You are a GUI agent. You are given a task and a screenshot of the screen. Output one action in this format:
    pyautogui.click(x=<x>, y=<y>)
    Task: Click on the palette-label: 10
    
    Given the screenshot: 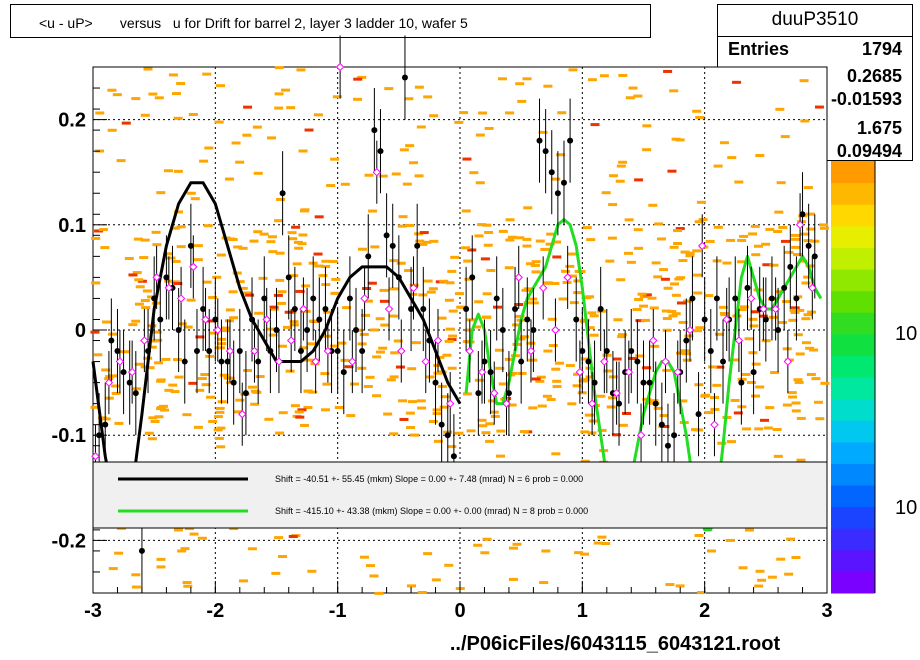 What is the action you would take?
    pyautogui.click(x=906, y=508)
    